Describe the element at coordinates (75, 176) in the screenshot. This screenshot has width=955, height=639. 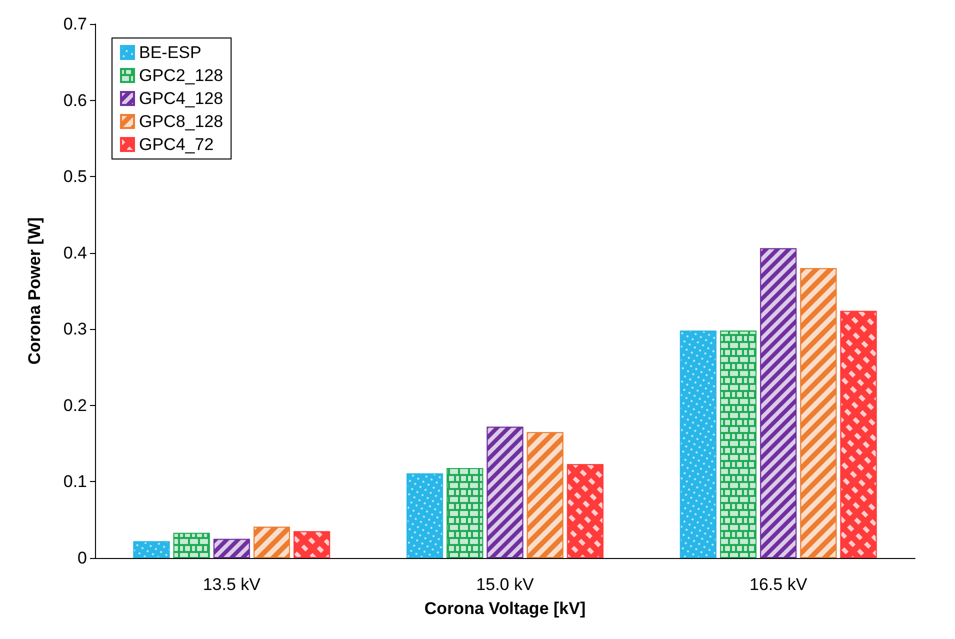
I see `y-tick-label: 0.5` at that location.